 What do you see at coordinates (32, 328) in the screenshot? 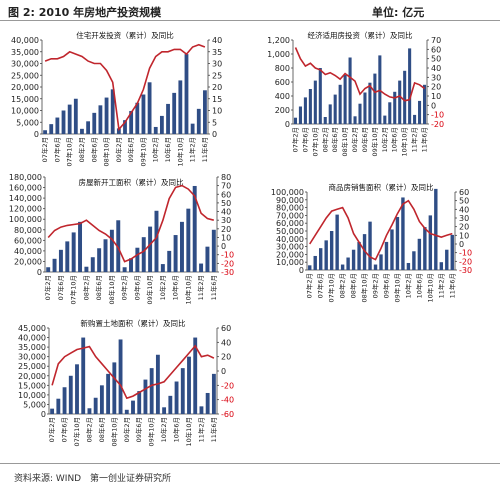
I see `left-tick-label: 45,000` at bounding box center [32, 328].